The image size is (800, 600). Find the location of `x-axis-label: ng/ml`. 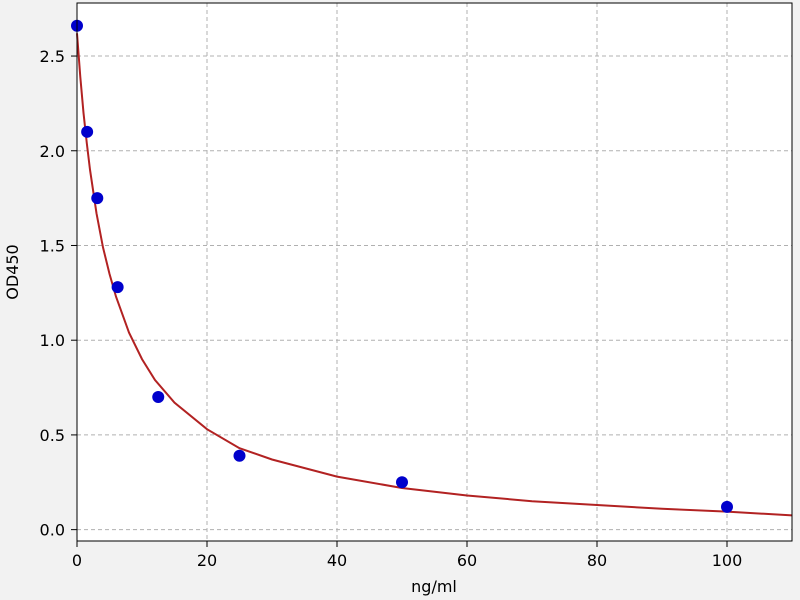

x-axis-label: ng/ml is located at coordinates (434, 586).